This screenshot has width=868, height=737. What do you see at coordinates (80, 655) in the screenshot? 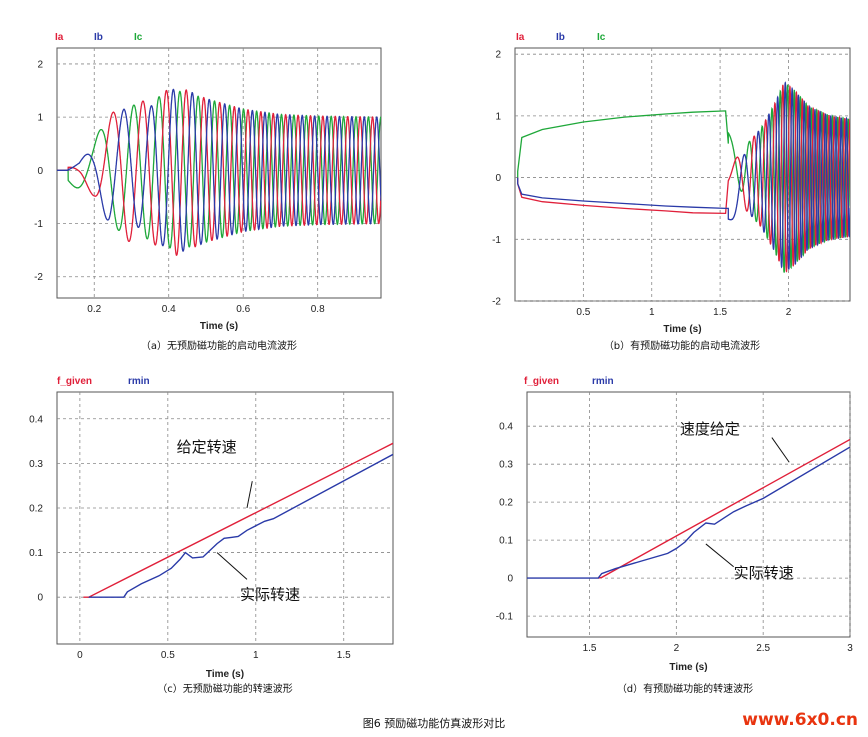
I see `x-tick-label: 0` at bounding box center [80, 655].